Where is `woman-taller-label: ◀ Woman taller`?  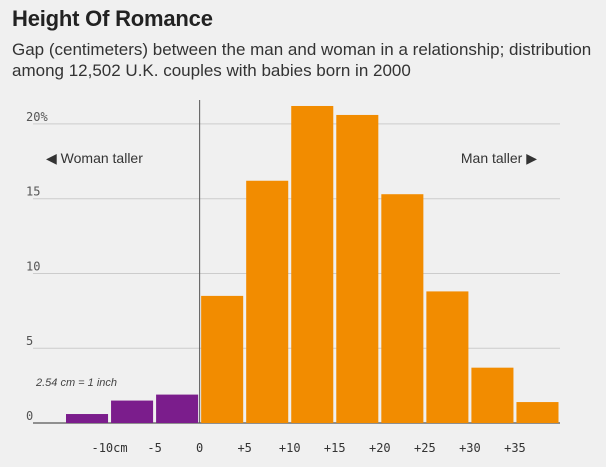 woman-taller-label: ◀ Woman taller is located at coordinates (94, 158).